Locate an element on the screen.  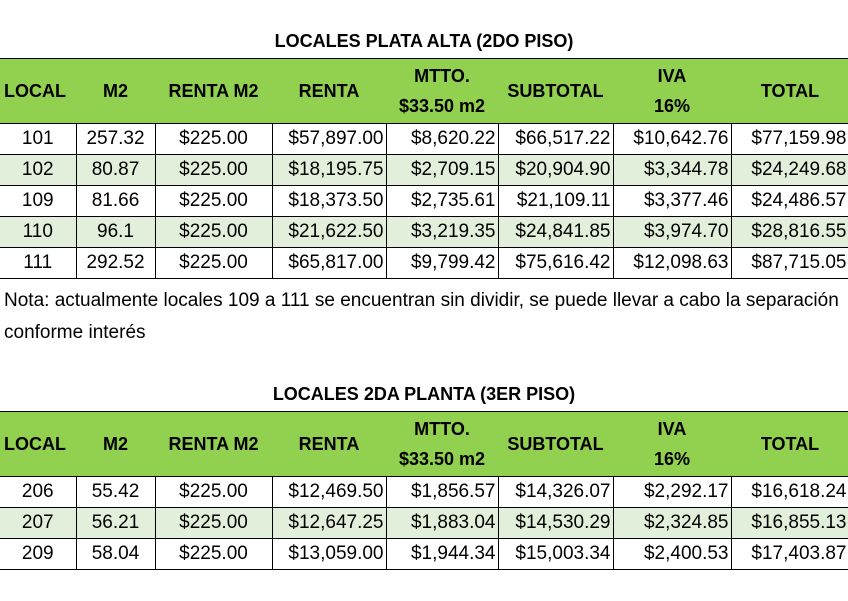
table-cell: $1,856.57 is located at coordinates (442, 492).